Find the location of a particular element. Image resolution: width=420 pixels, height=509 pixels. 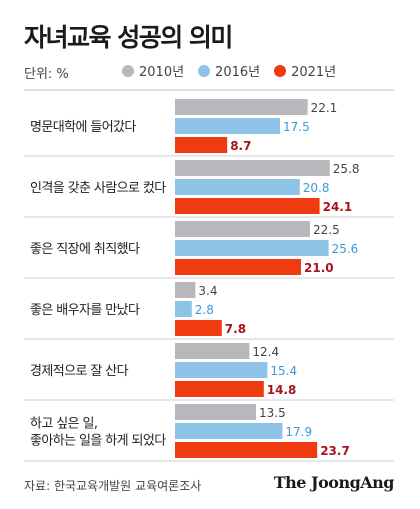

value-label-2021-3: 7.8 is located at coordinates (235, 329).